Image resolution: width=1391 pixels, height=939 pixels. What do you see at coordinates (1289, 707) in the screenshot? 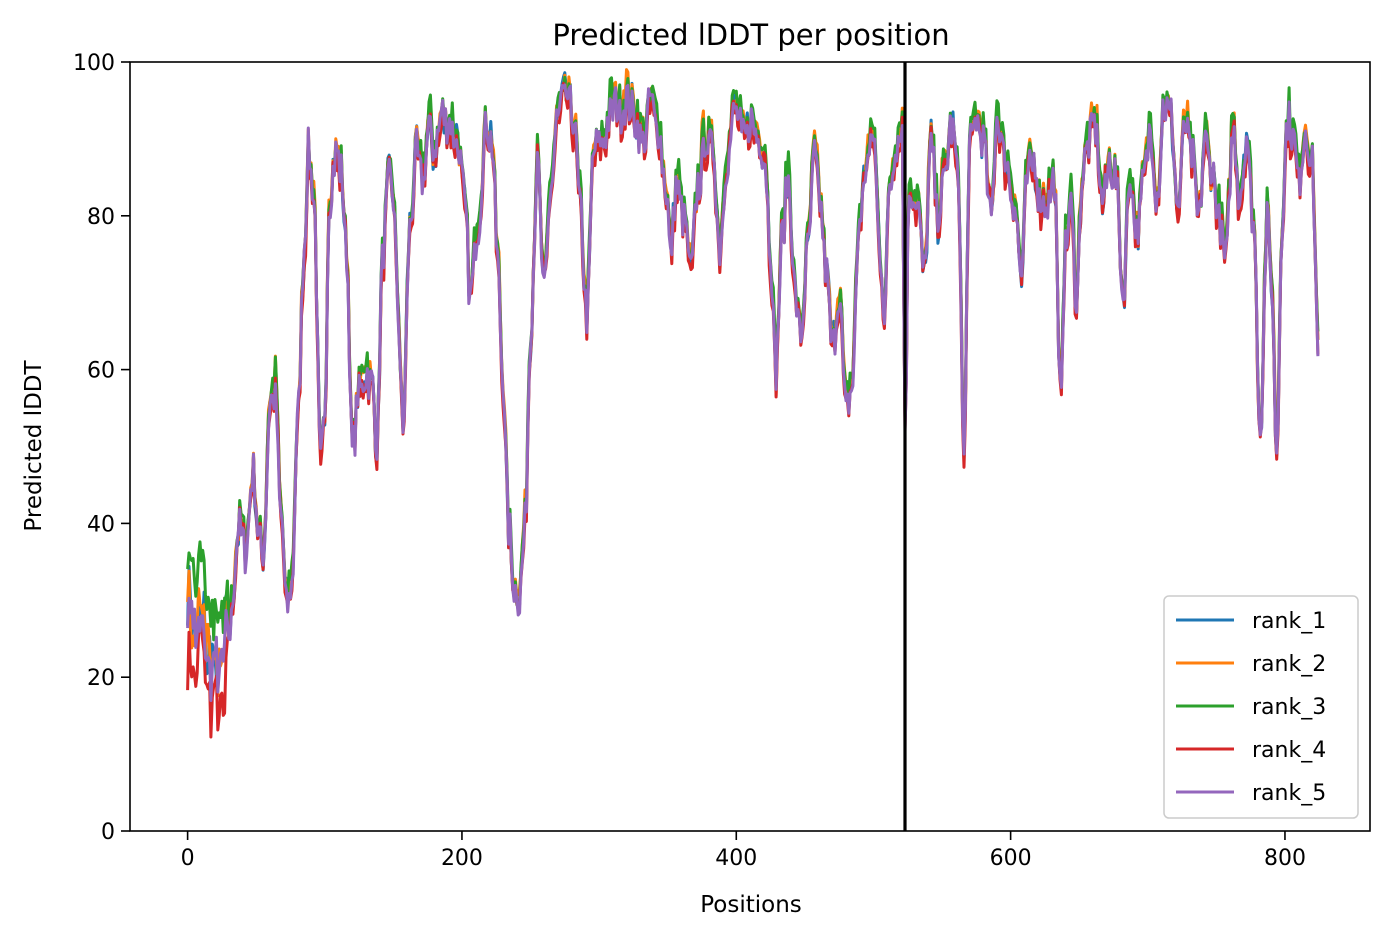
I see `legend-label: rank_3` at bounding box center [1289, 707].